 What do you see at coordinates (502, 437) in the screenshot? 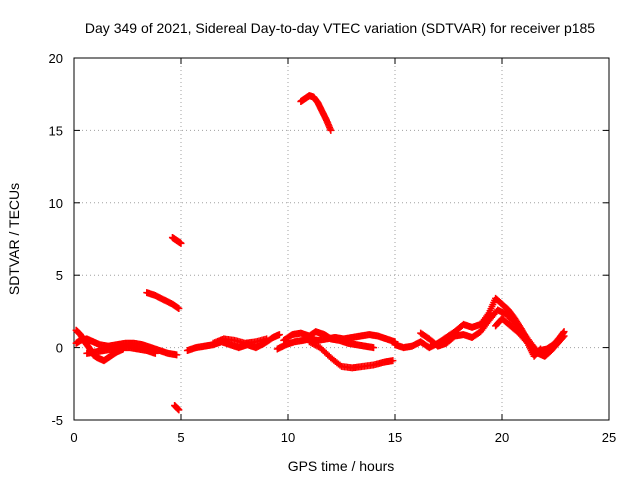
I see `x-tick-label: 20` at bounding box center [502, 437].